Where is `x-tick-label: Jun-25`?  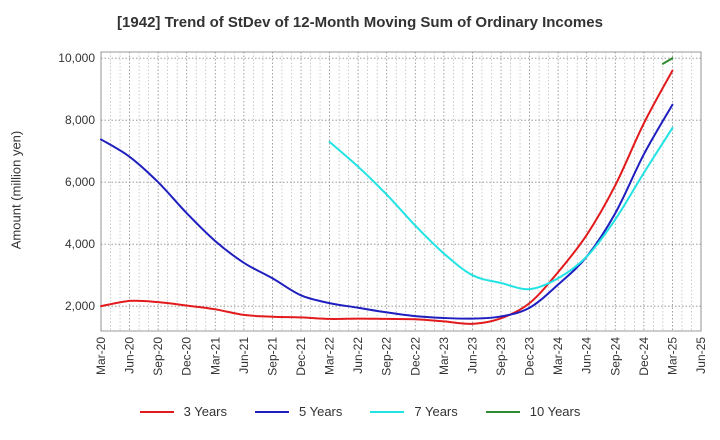
x-tick-label: Jun-25 is located at coordinates (701, 355).